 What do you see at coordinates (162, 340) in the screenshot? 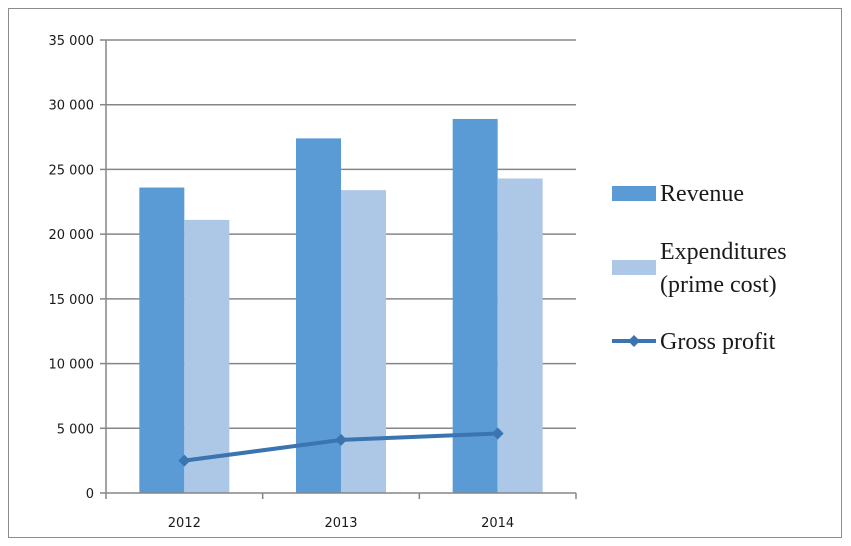
I see `bar-revenue-2012` at bounding box center [162, 340].